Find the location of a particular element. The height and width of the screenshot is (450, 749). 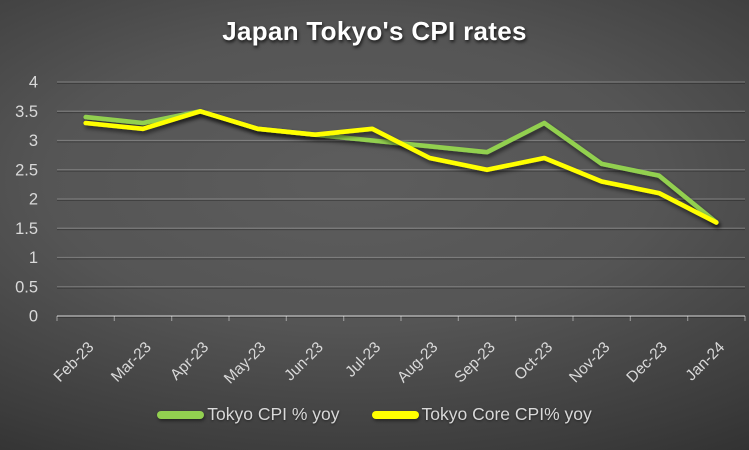

x-tick-label: Dec-23 is located at coordinates (646, 362).